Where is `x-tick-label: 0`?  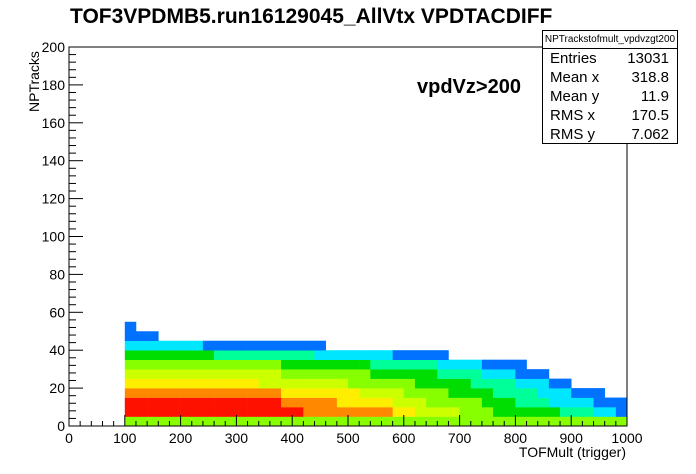
x-tick-label: 0 is located at coordinates (69, 438).